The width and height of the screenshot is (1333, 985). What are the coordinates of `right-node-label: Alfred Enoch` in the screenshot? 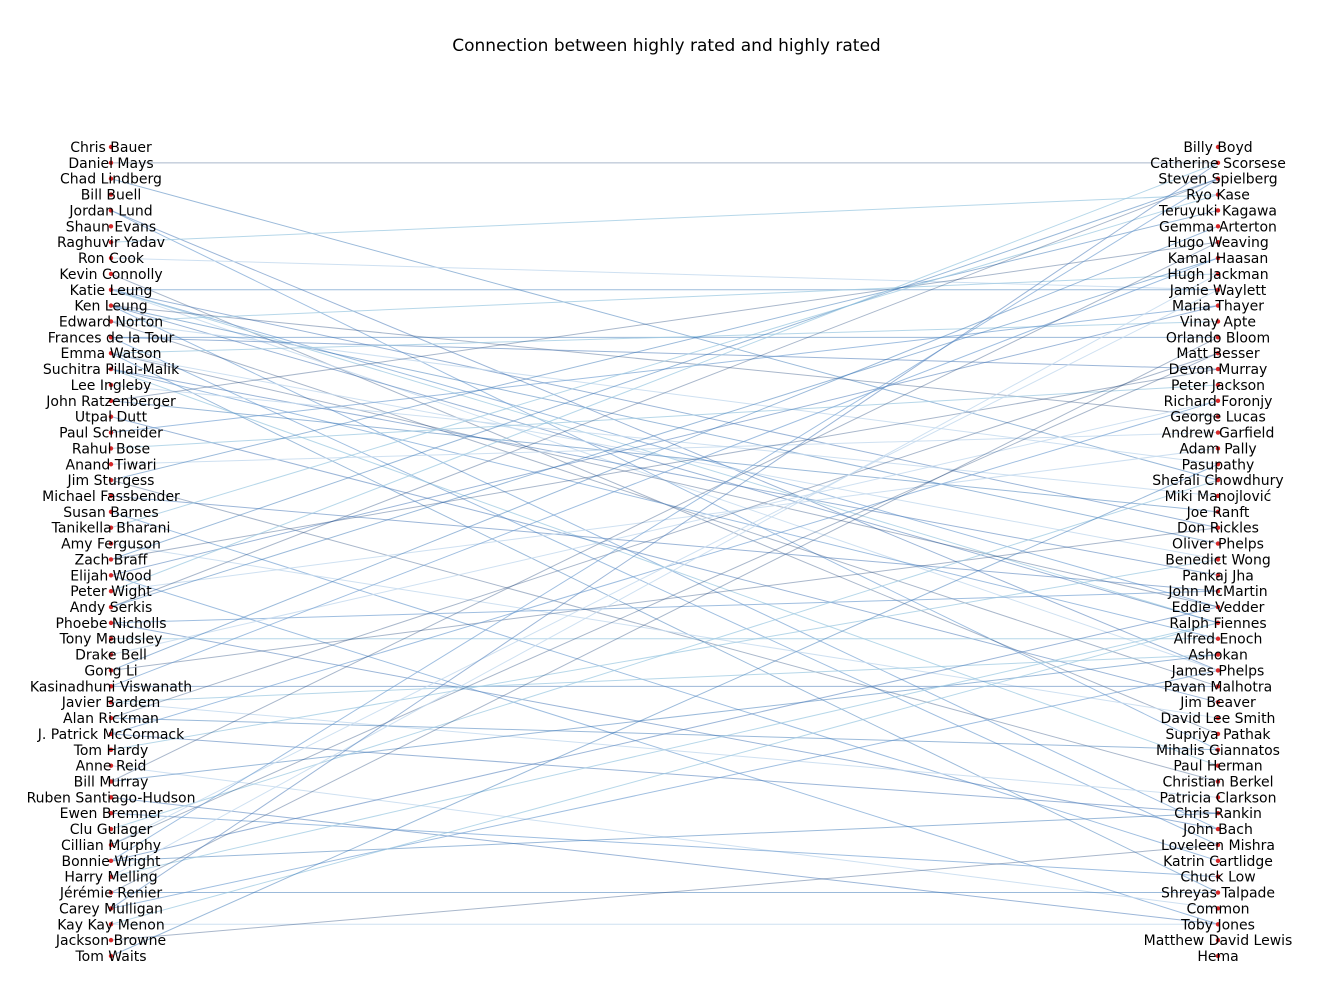 It's located at (1218, 640).